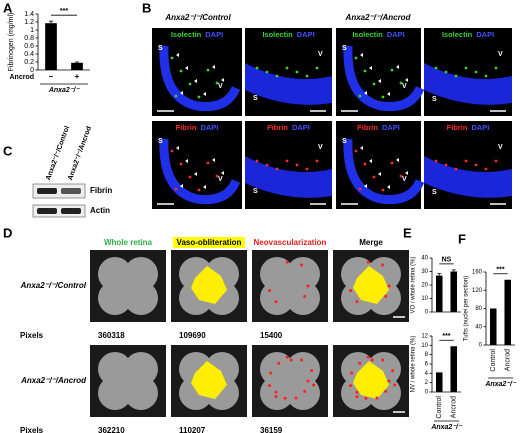  I want to click on y-tick-label: 40, so click(478, 327).